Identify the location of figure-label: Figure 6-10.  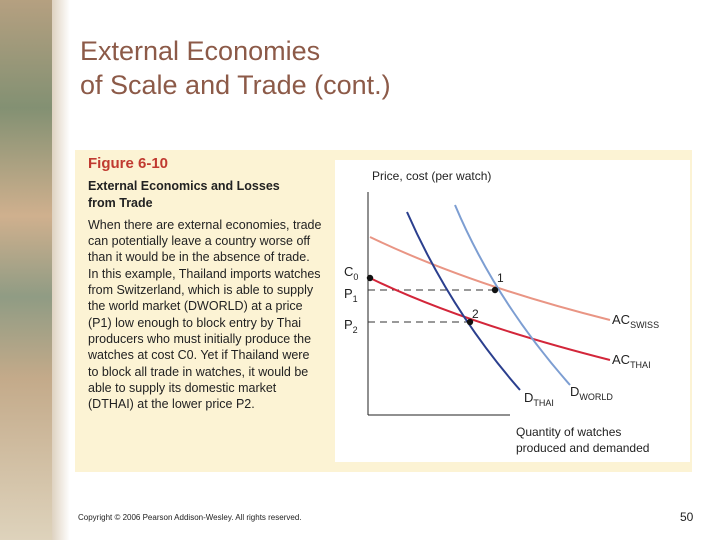
(128, 163).